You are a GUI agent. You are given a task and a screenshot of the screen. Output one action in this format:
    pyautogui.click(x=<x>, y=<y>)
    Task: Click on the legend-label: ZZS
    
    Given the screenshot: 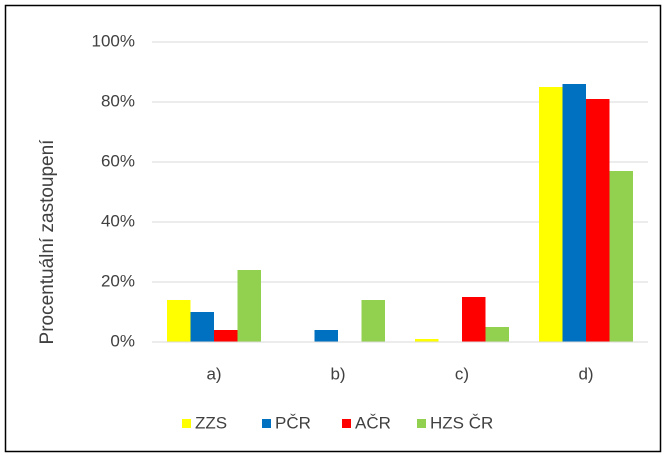 What is the action you would take?
    pyautogui.click(x=211, y=422)
    